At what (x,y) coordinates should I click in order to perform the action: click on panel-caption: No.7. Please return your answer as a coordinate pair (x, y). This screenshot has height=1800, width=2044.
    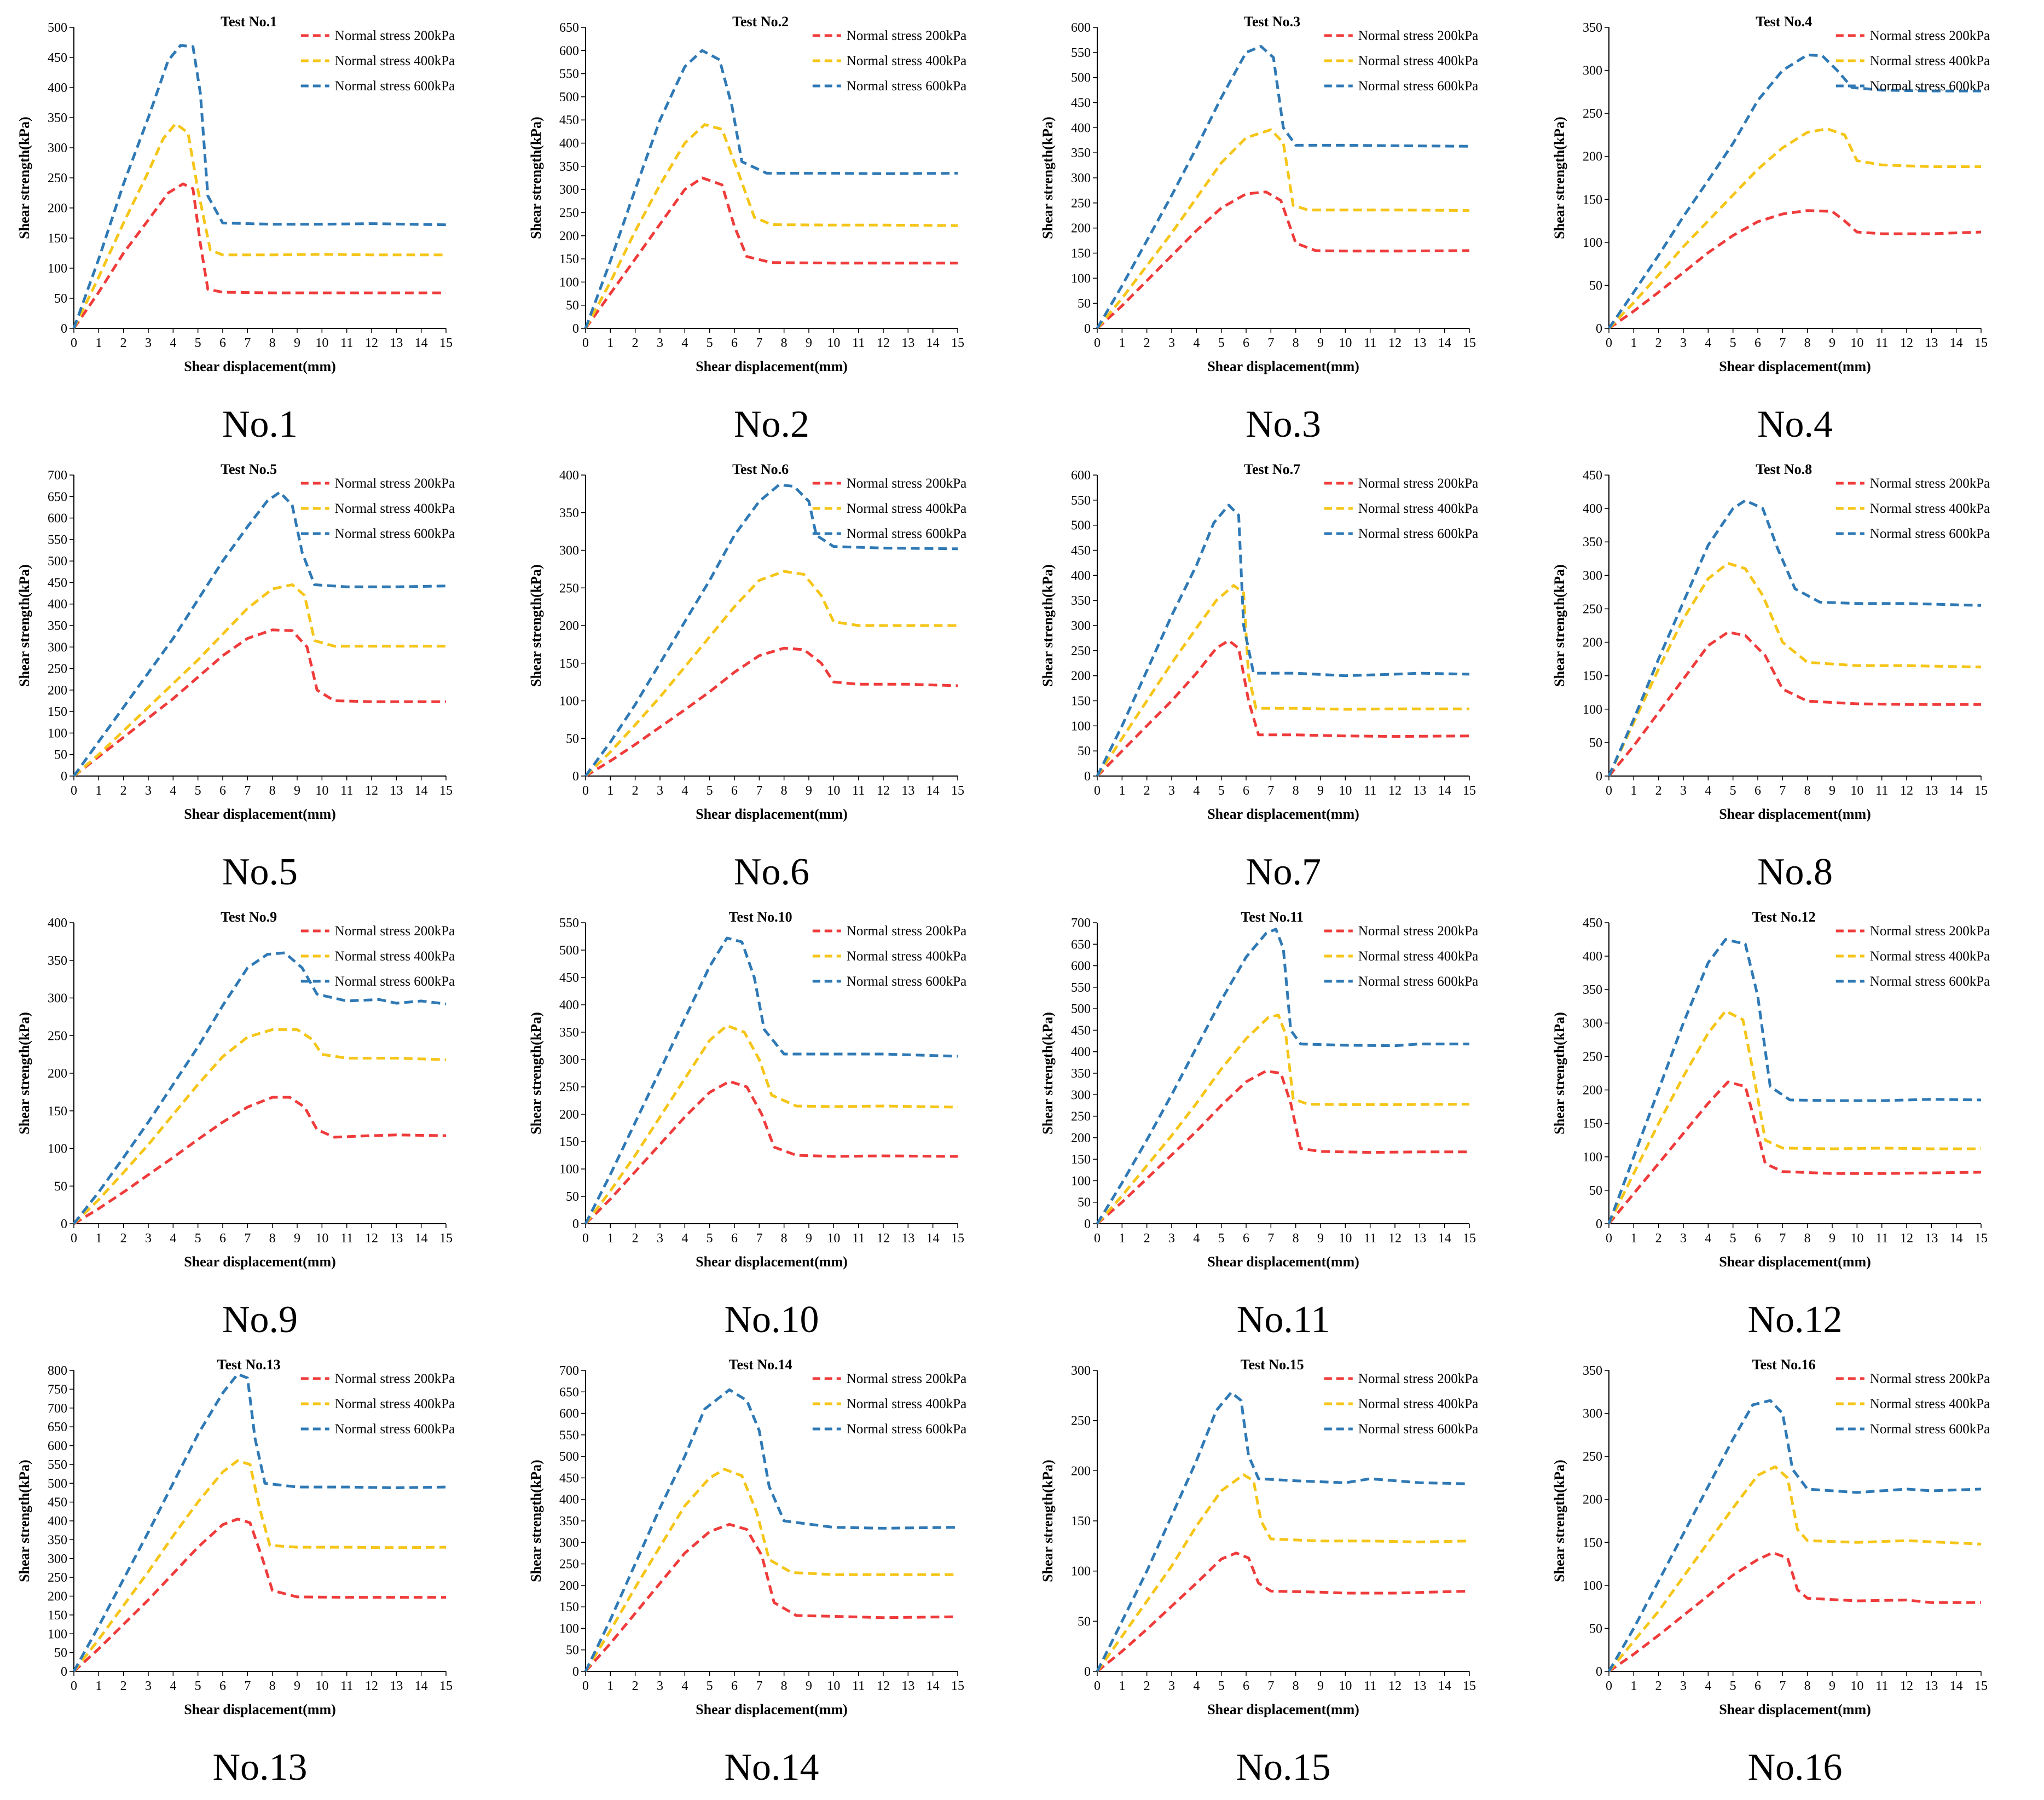
    Looking at the image, I should click on (1283, 872).